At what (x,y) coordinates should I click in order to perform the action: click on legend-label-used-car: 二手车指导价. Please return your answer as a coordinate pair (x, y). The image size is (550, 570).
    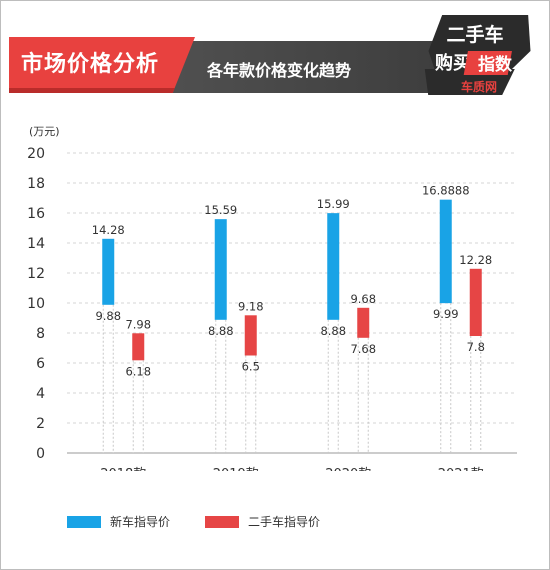
    Looking at the image, I should click on (284, 522).